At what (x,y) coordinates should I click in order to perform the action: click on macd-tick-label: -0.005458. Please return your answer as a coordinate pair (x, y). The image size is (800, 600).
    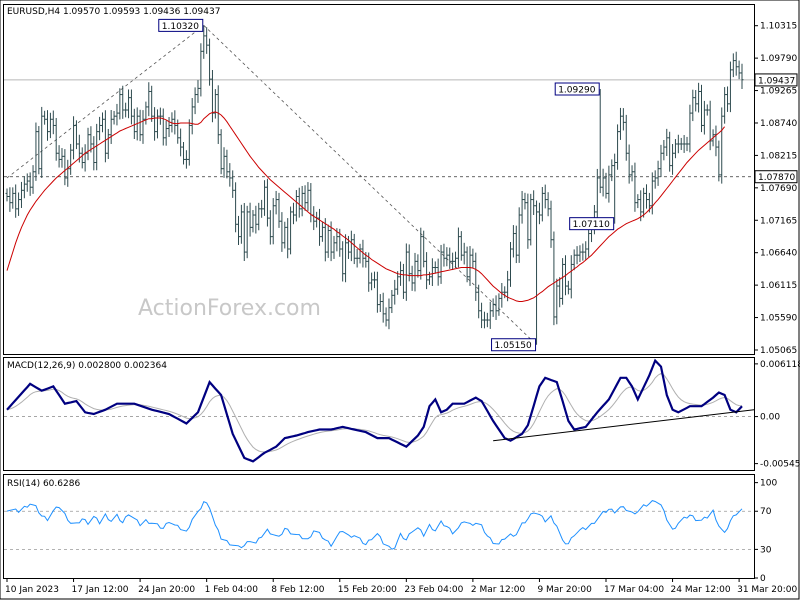
    Looking at the image, I should click on (780, 465).